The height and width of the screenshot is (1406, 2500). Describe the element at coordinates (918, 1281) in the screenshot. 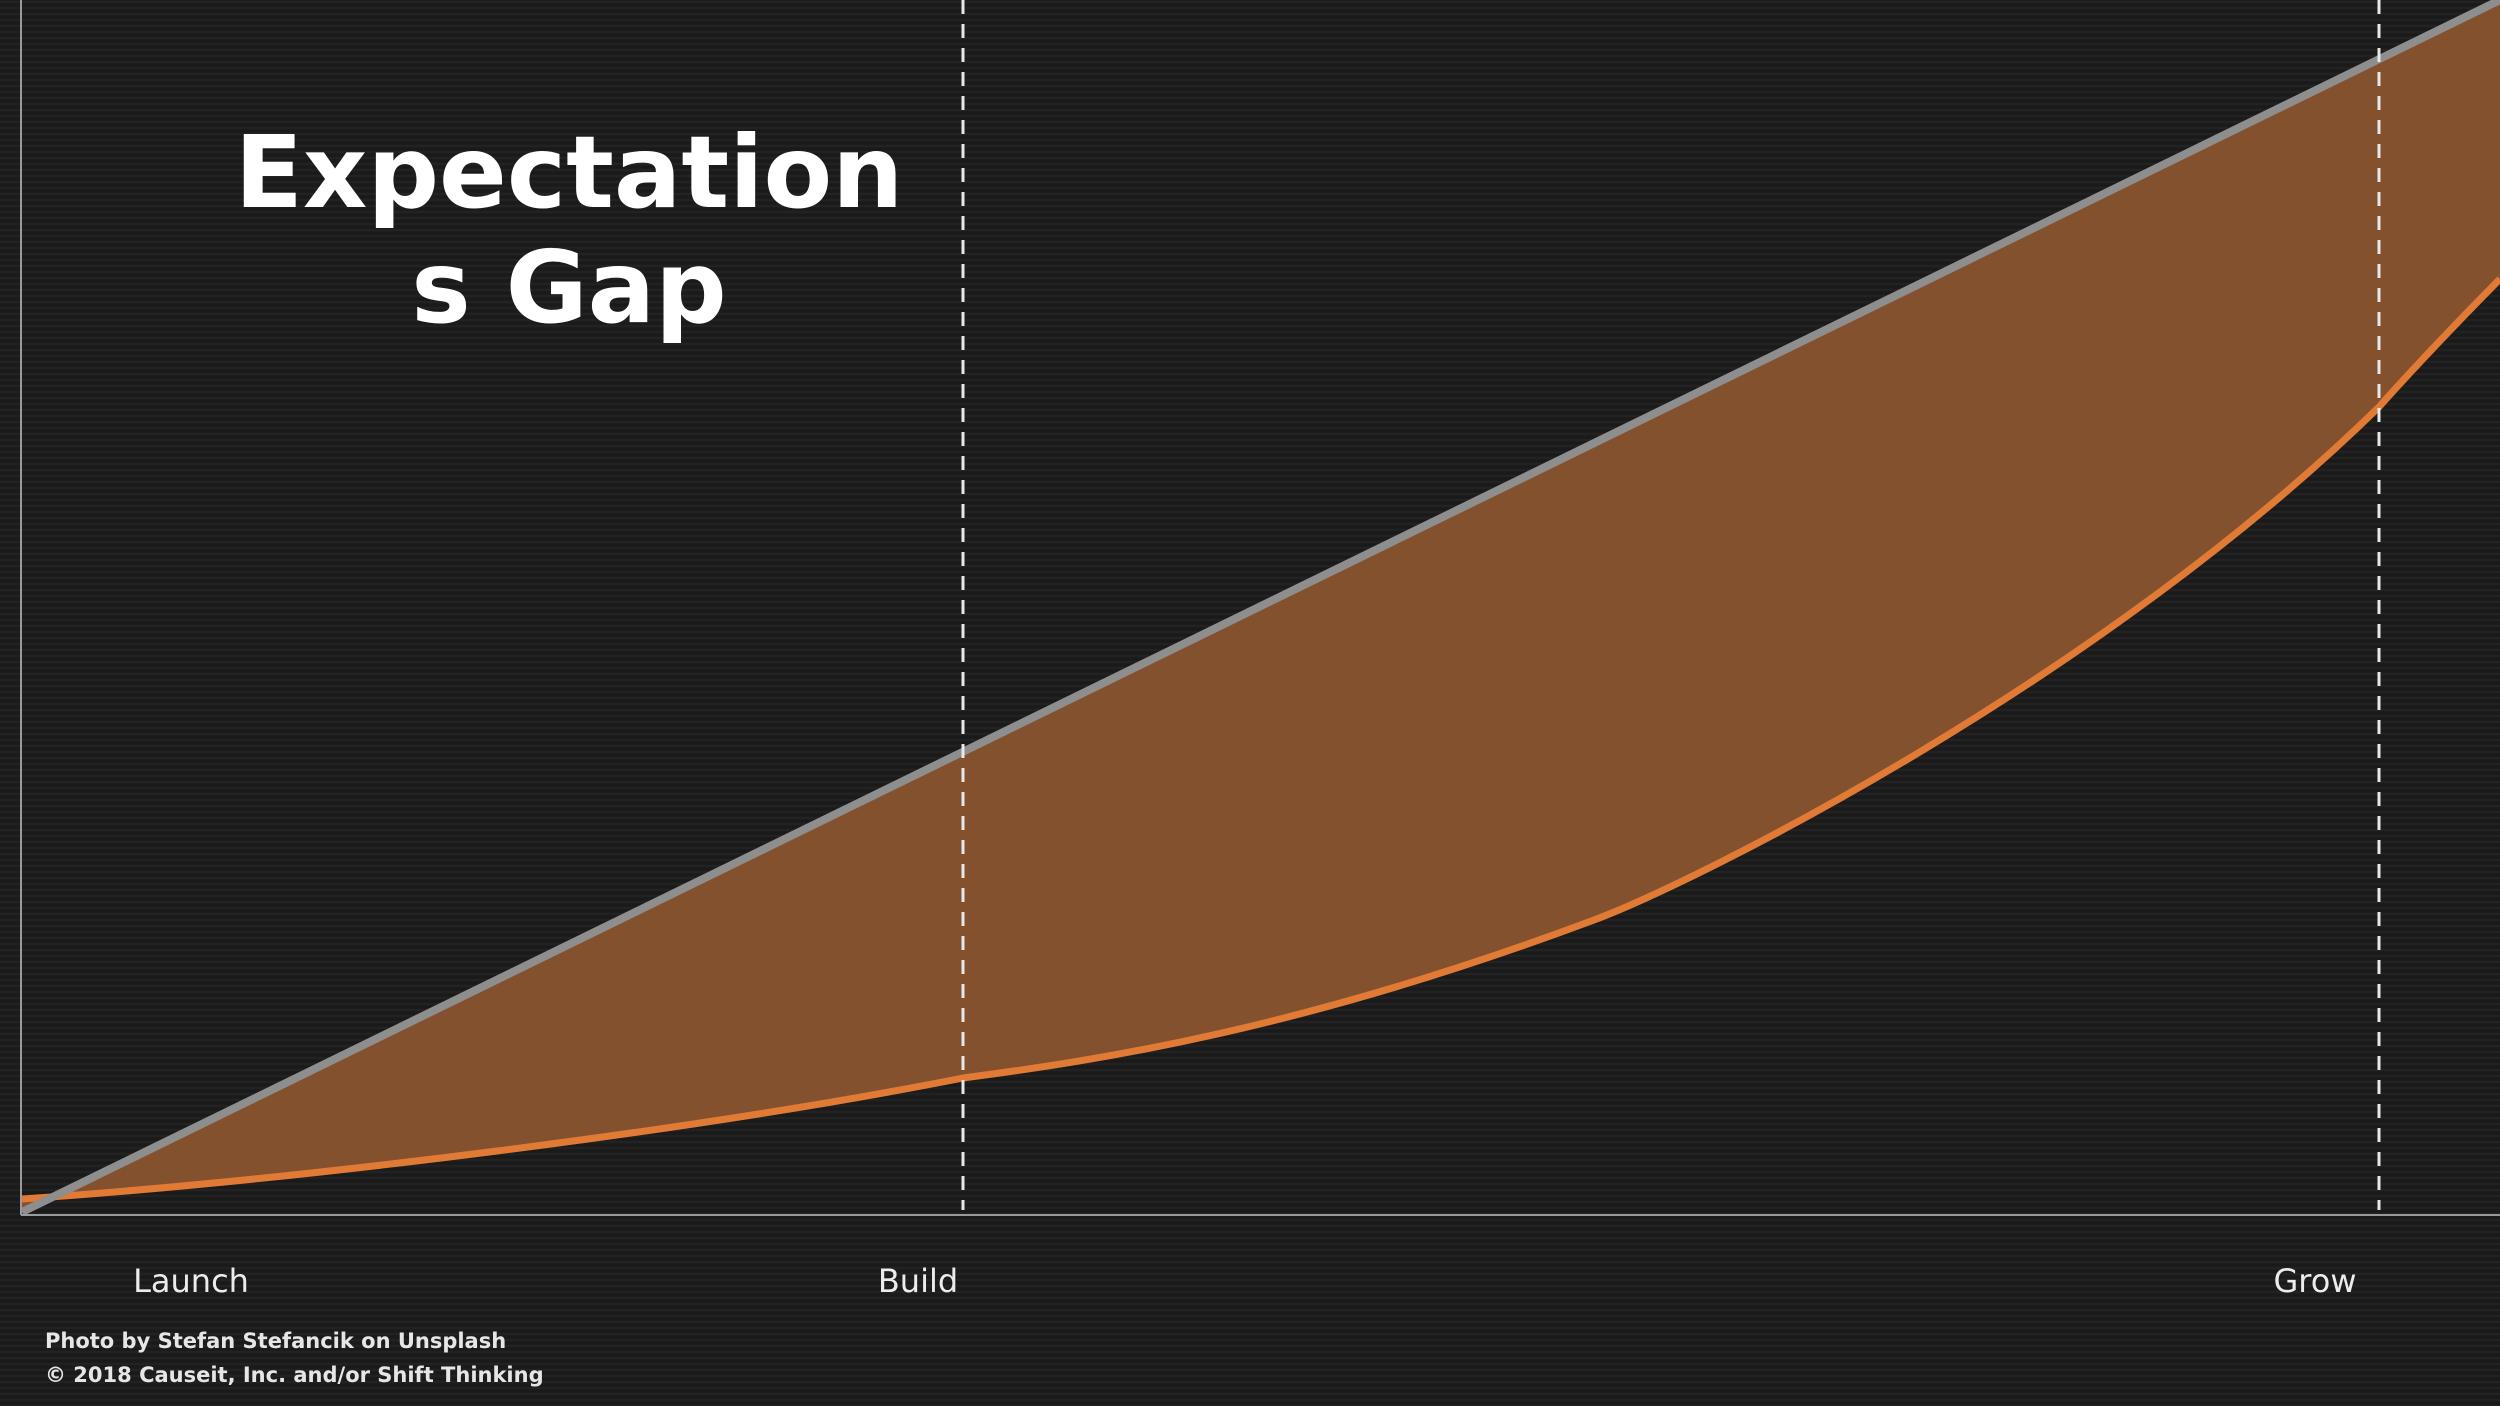

I see `phase-label: Build` at that location.